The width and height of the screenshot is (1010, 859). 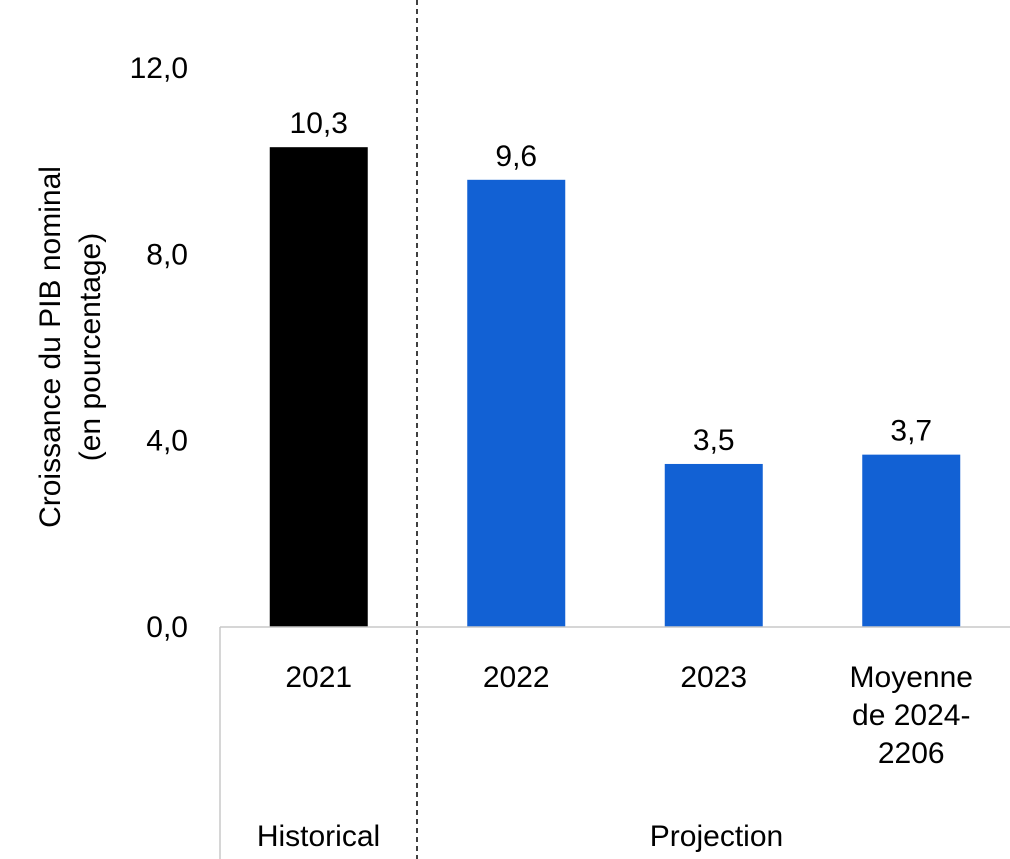 What do you see at coordinates (318, 836) in the screenshot?
I see `group-label-historical: Historical` at bounding box center [318, 836].